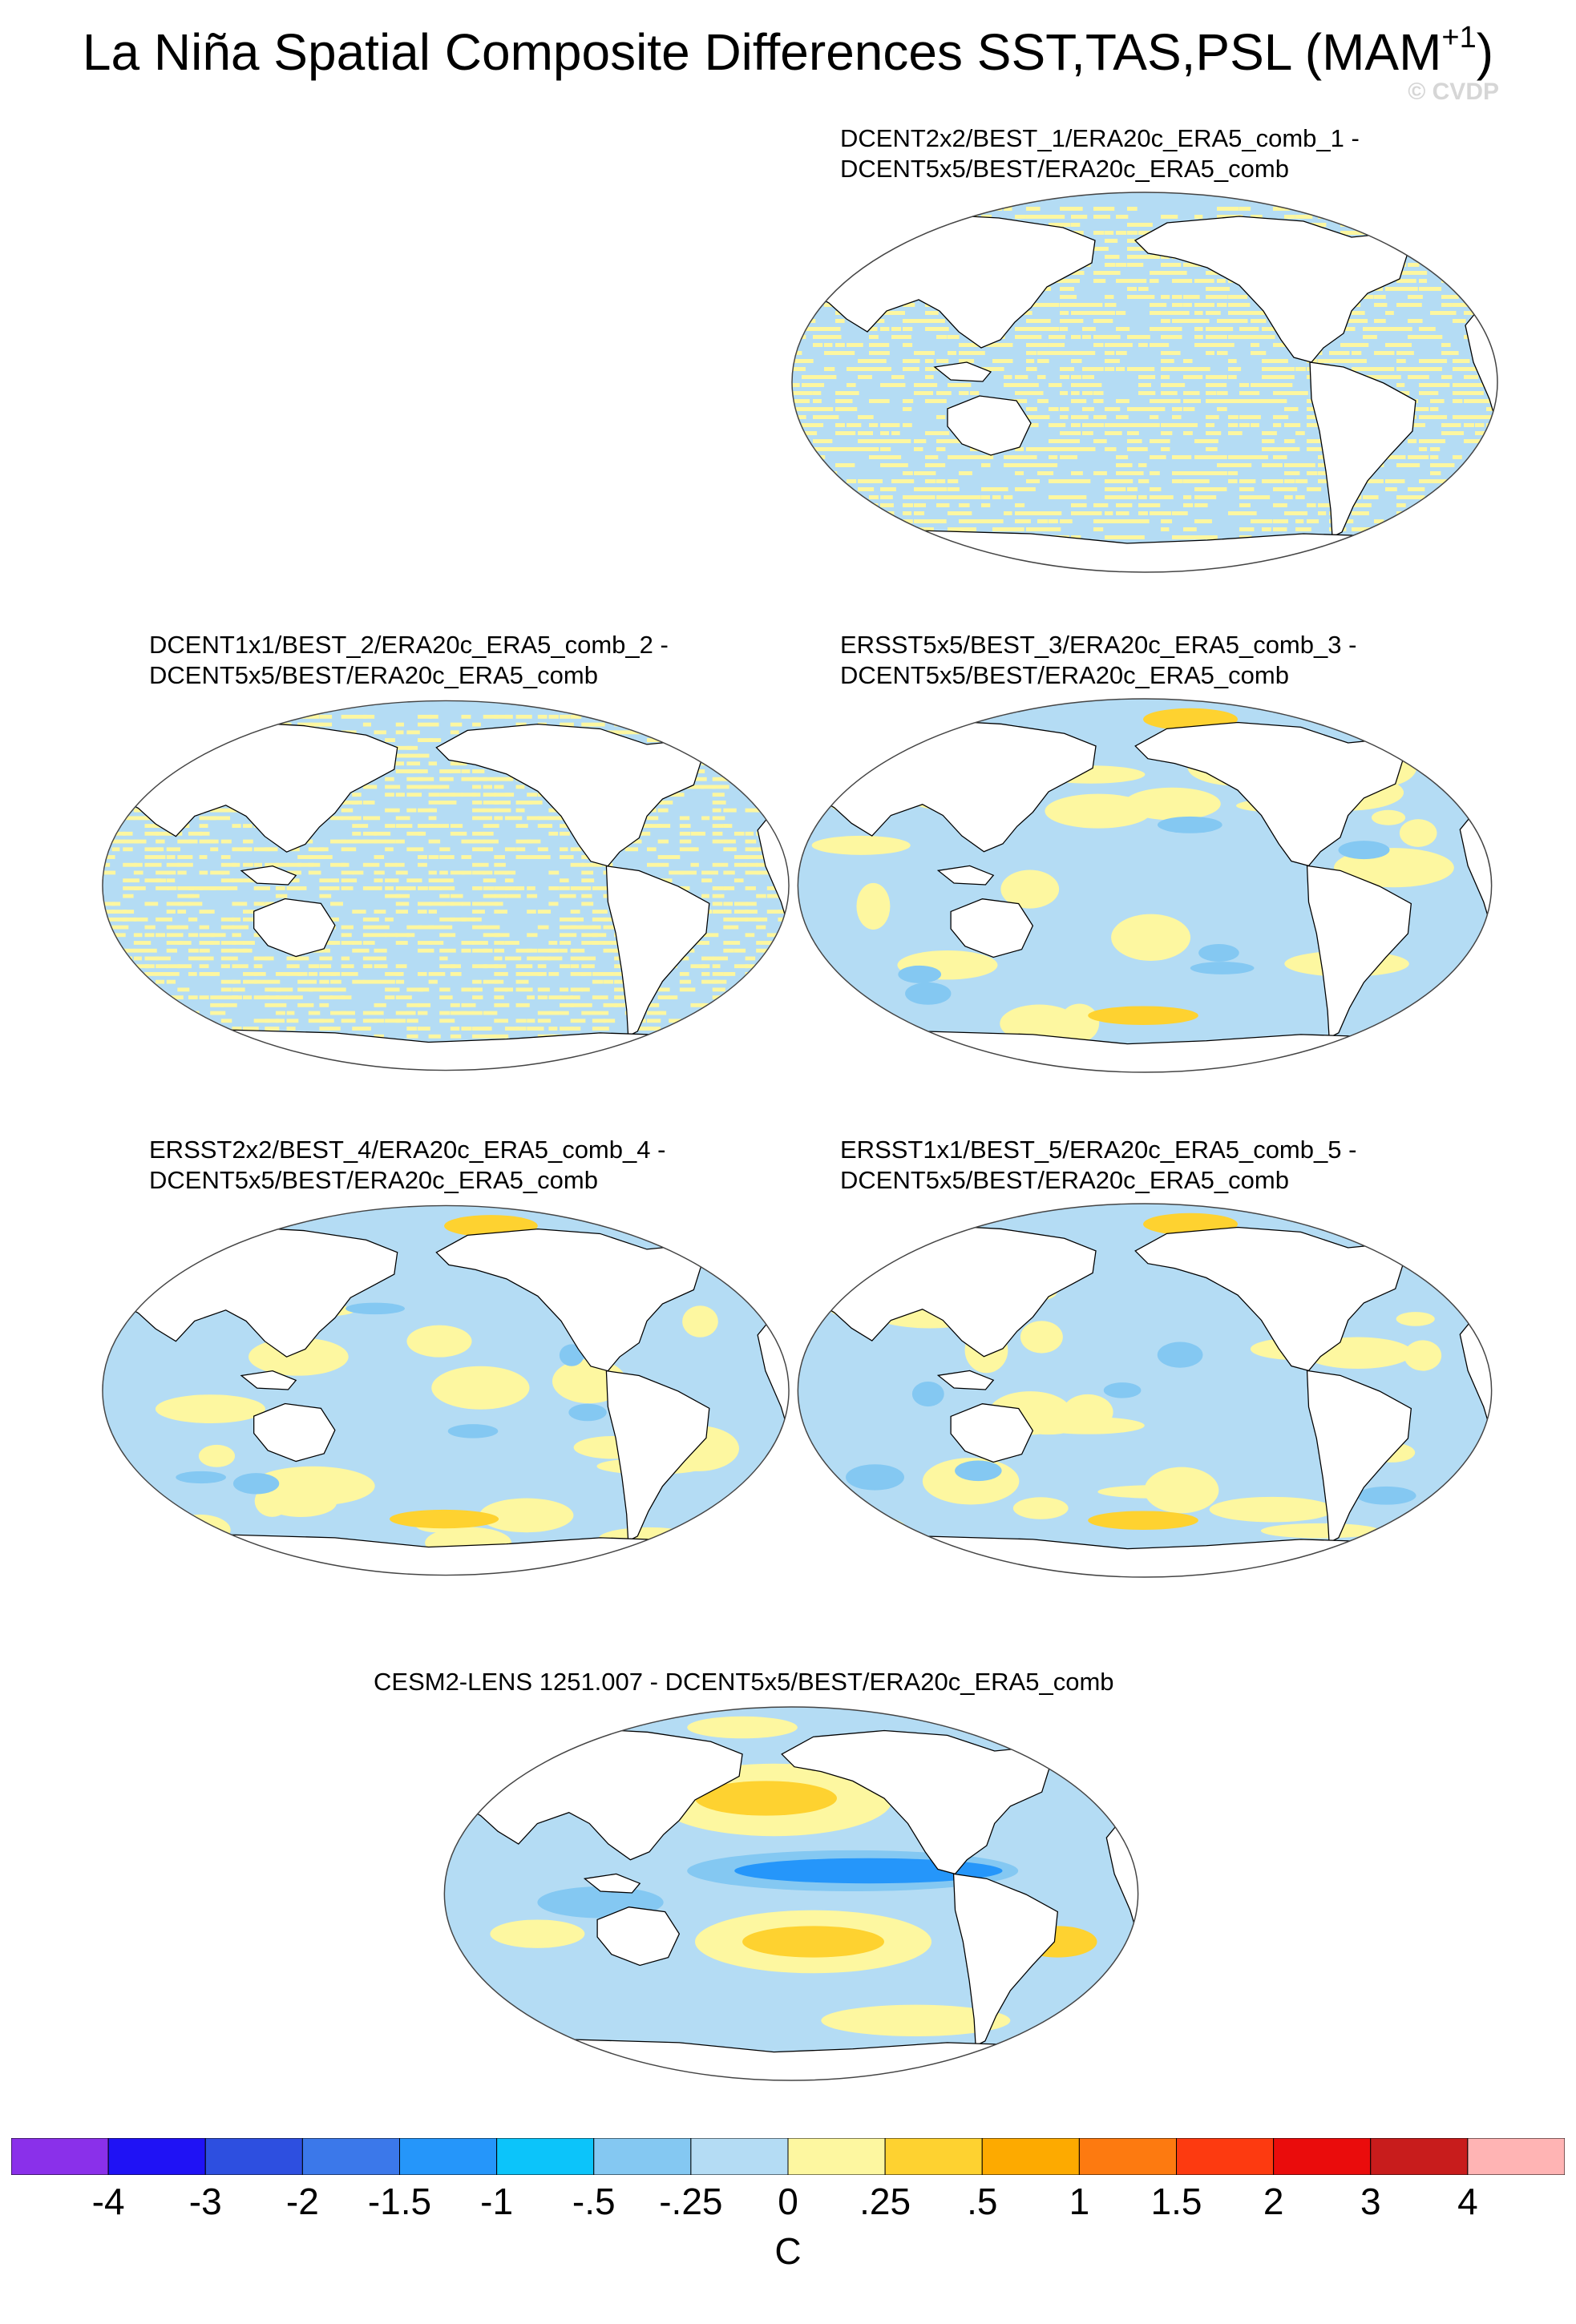 Image resolution: width=1576 pixels, height=2324 pixels. I want to click on continent-greenland, so click(1067, 1740).